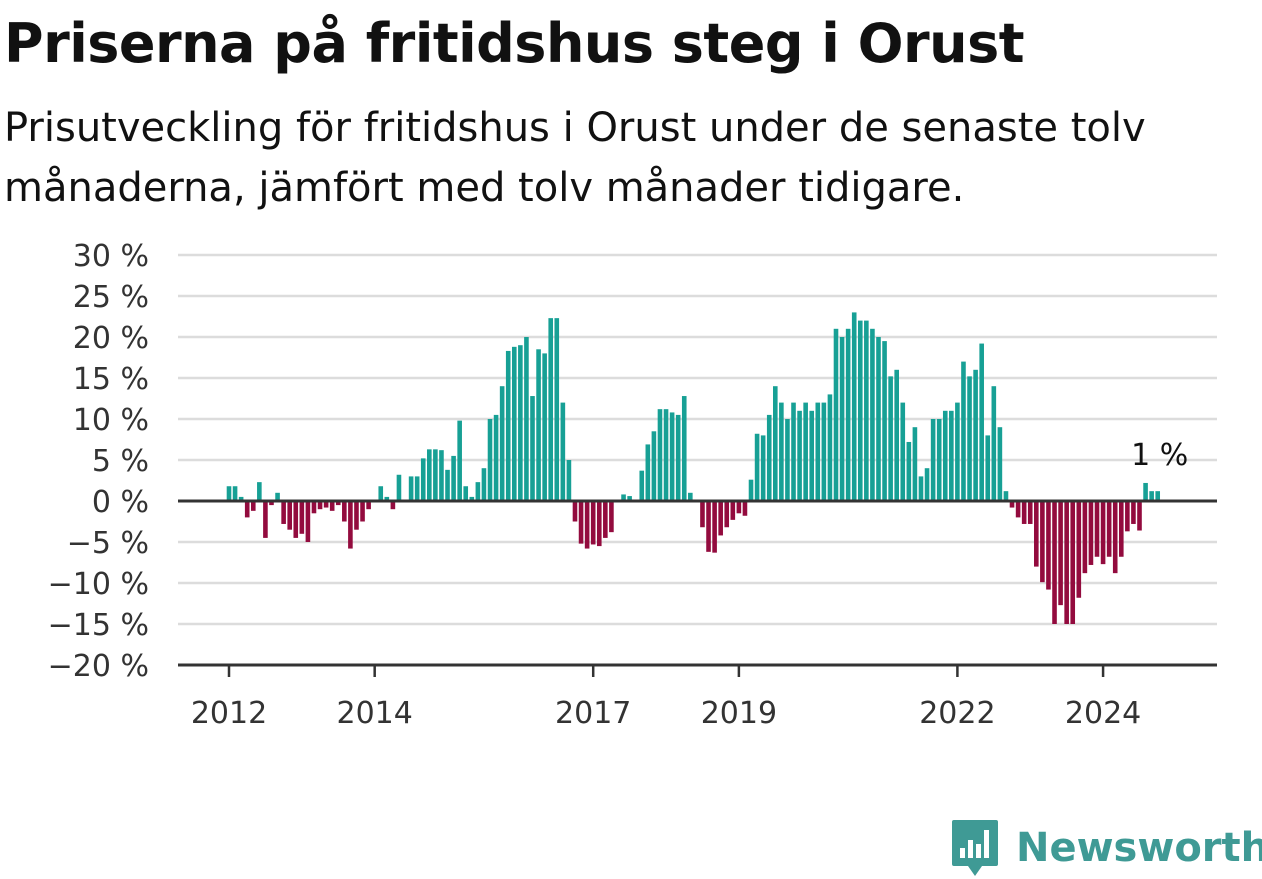  What do you see at coordinates (1106, 848) in the screenshot?
I see `brand-logo: Newsworthy` at bounding box center [1106, 848].